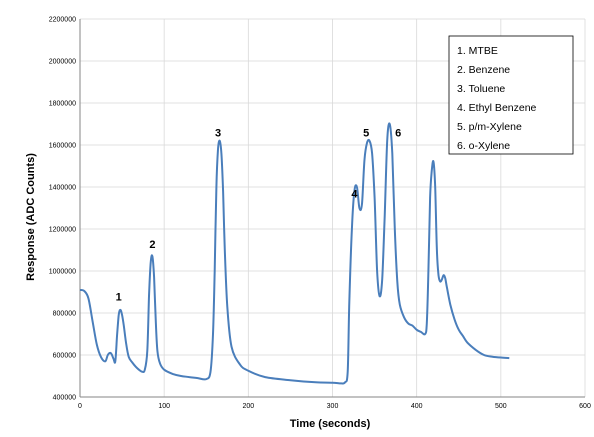 The image size is (594, 437). Describe the element at coordinates (62, 272) in the screenshot. I see `y-tick-label: 1000000` at that location.